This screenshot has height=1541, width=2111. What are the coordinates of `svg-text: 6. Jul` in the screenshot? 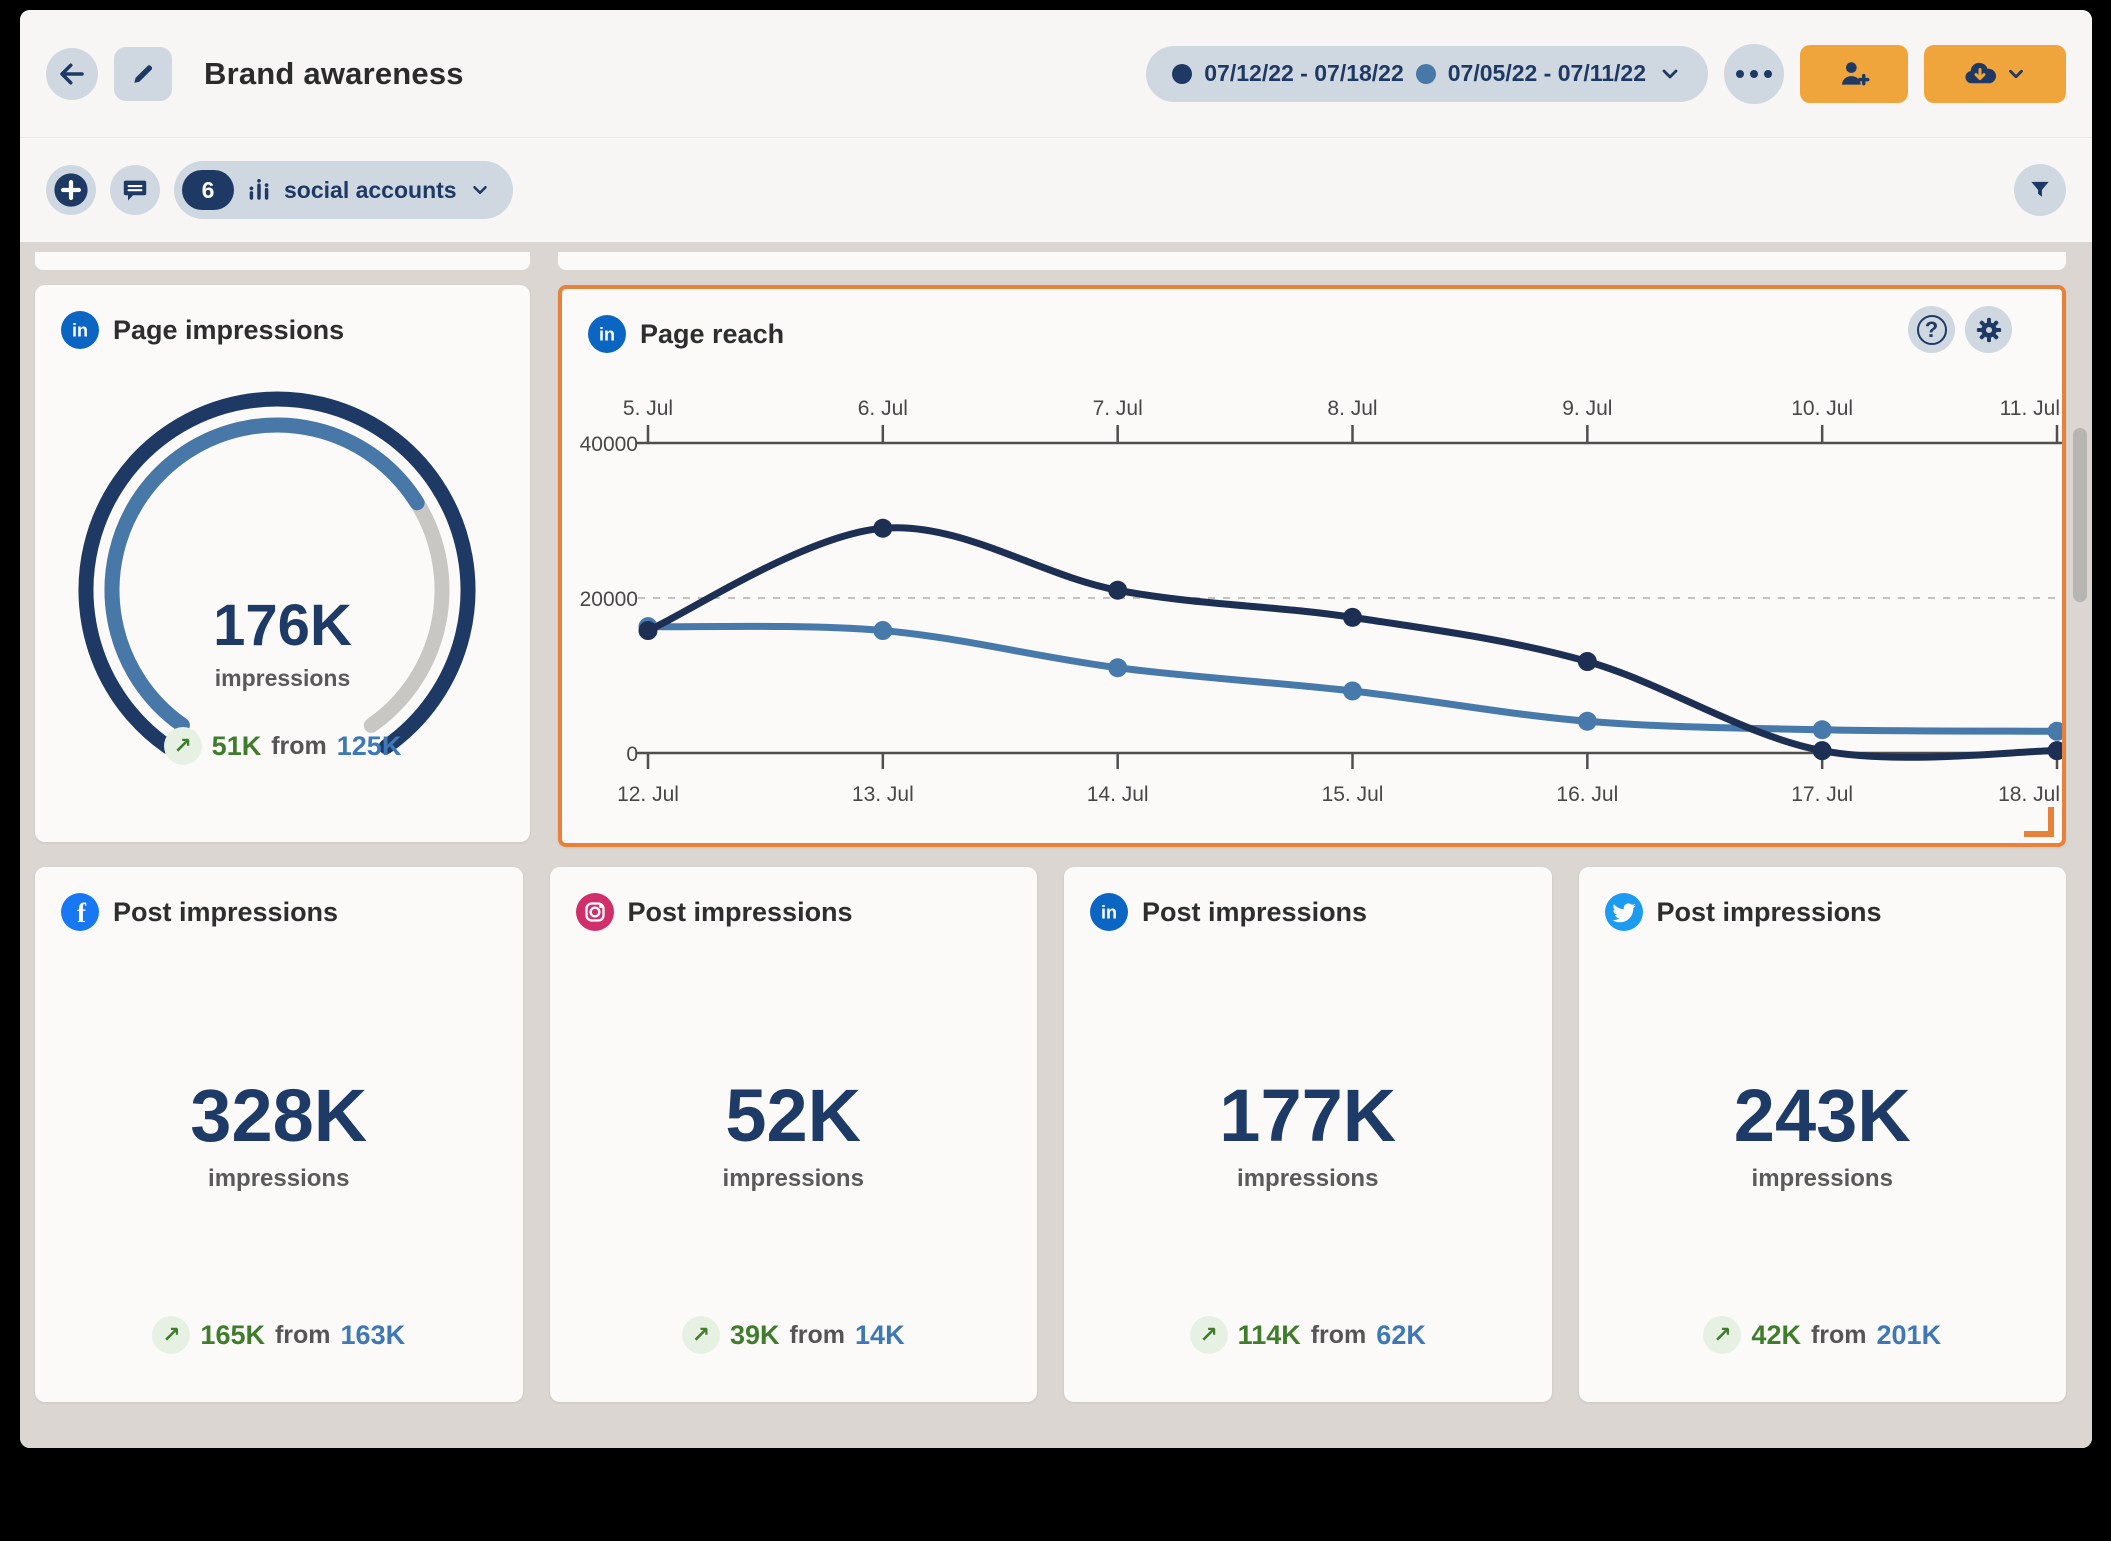 It's located at (883, 408).